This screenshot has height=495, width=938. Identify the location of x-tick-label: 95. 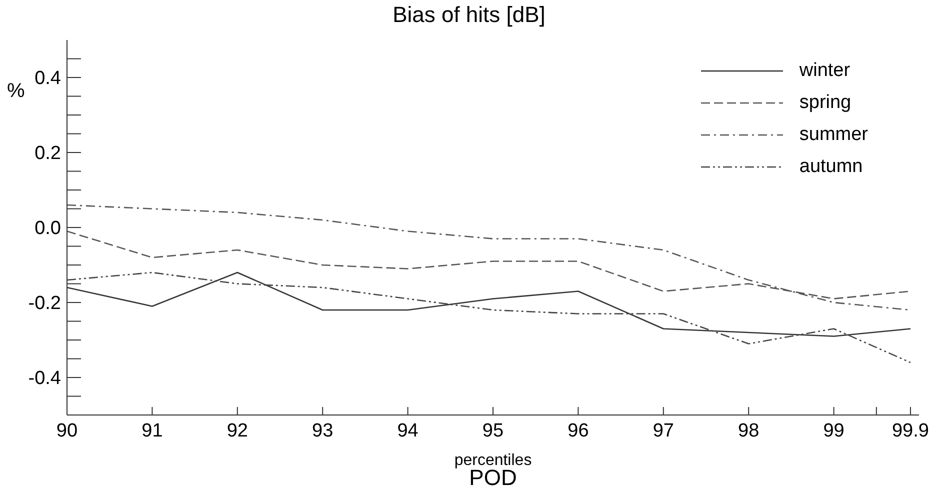
(493, 431).